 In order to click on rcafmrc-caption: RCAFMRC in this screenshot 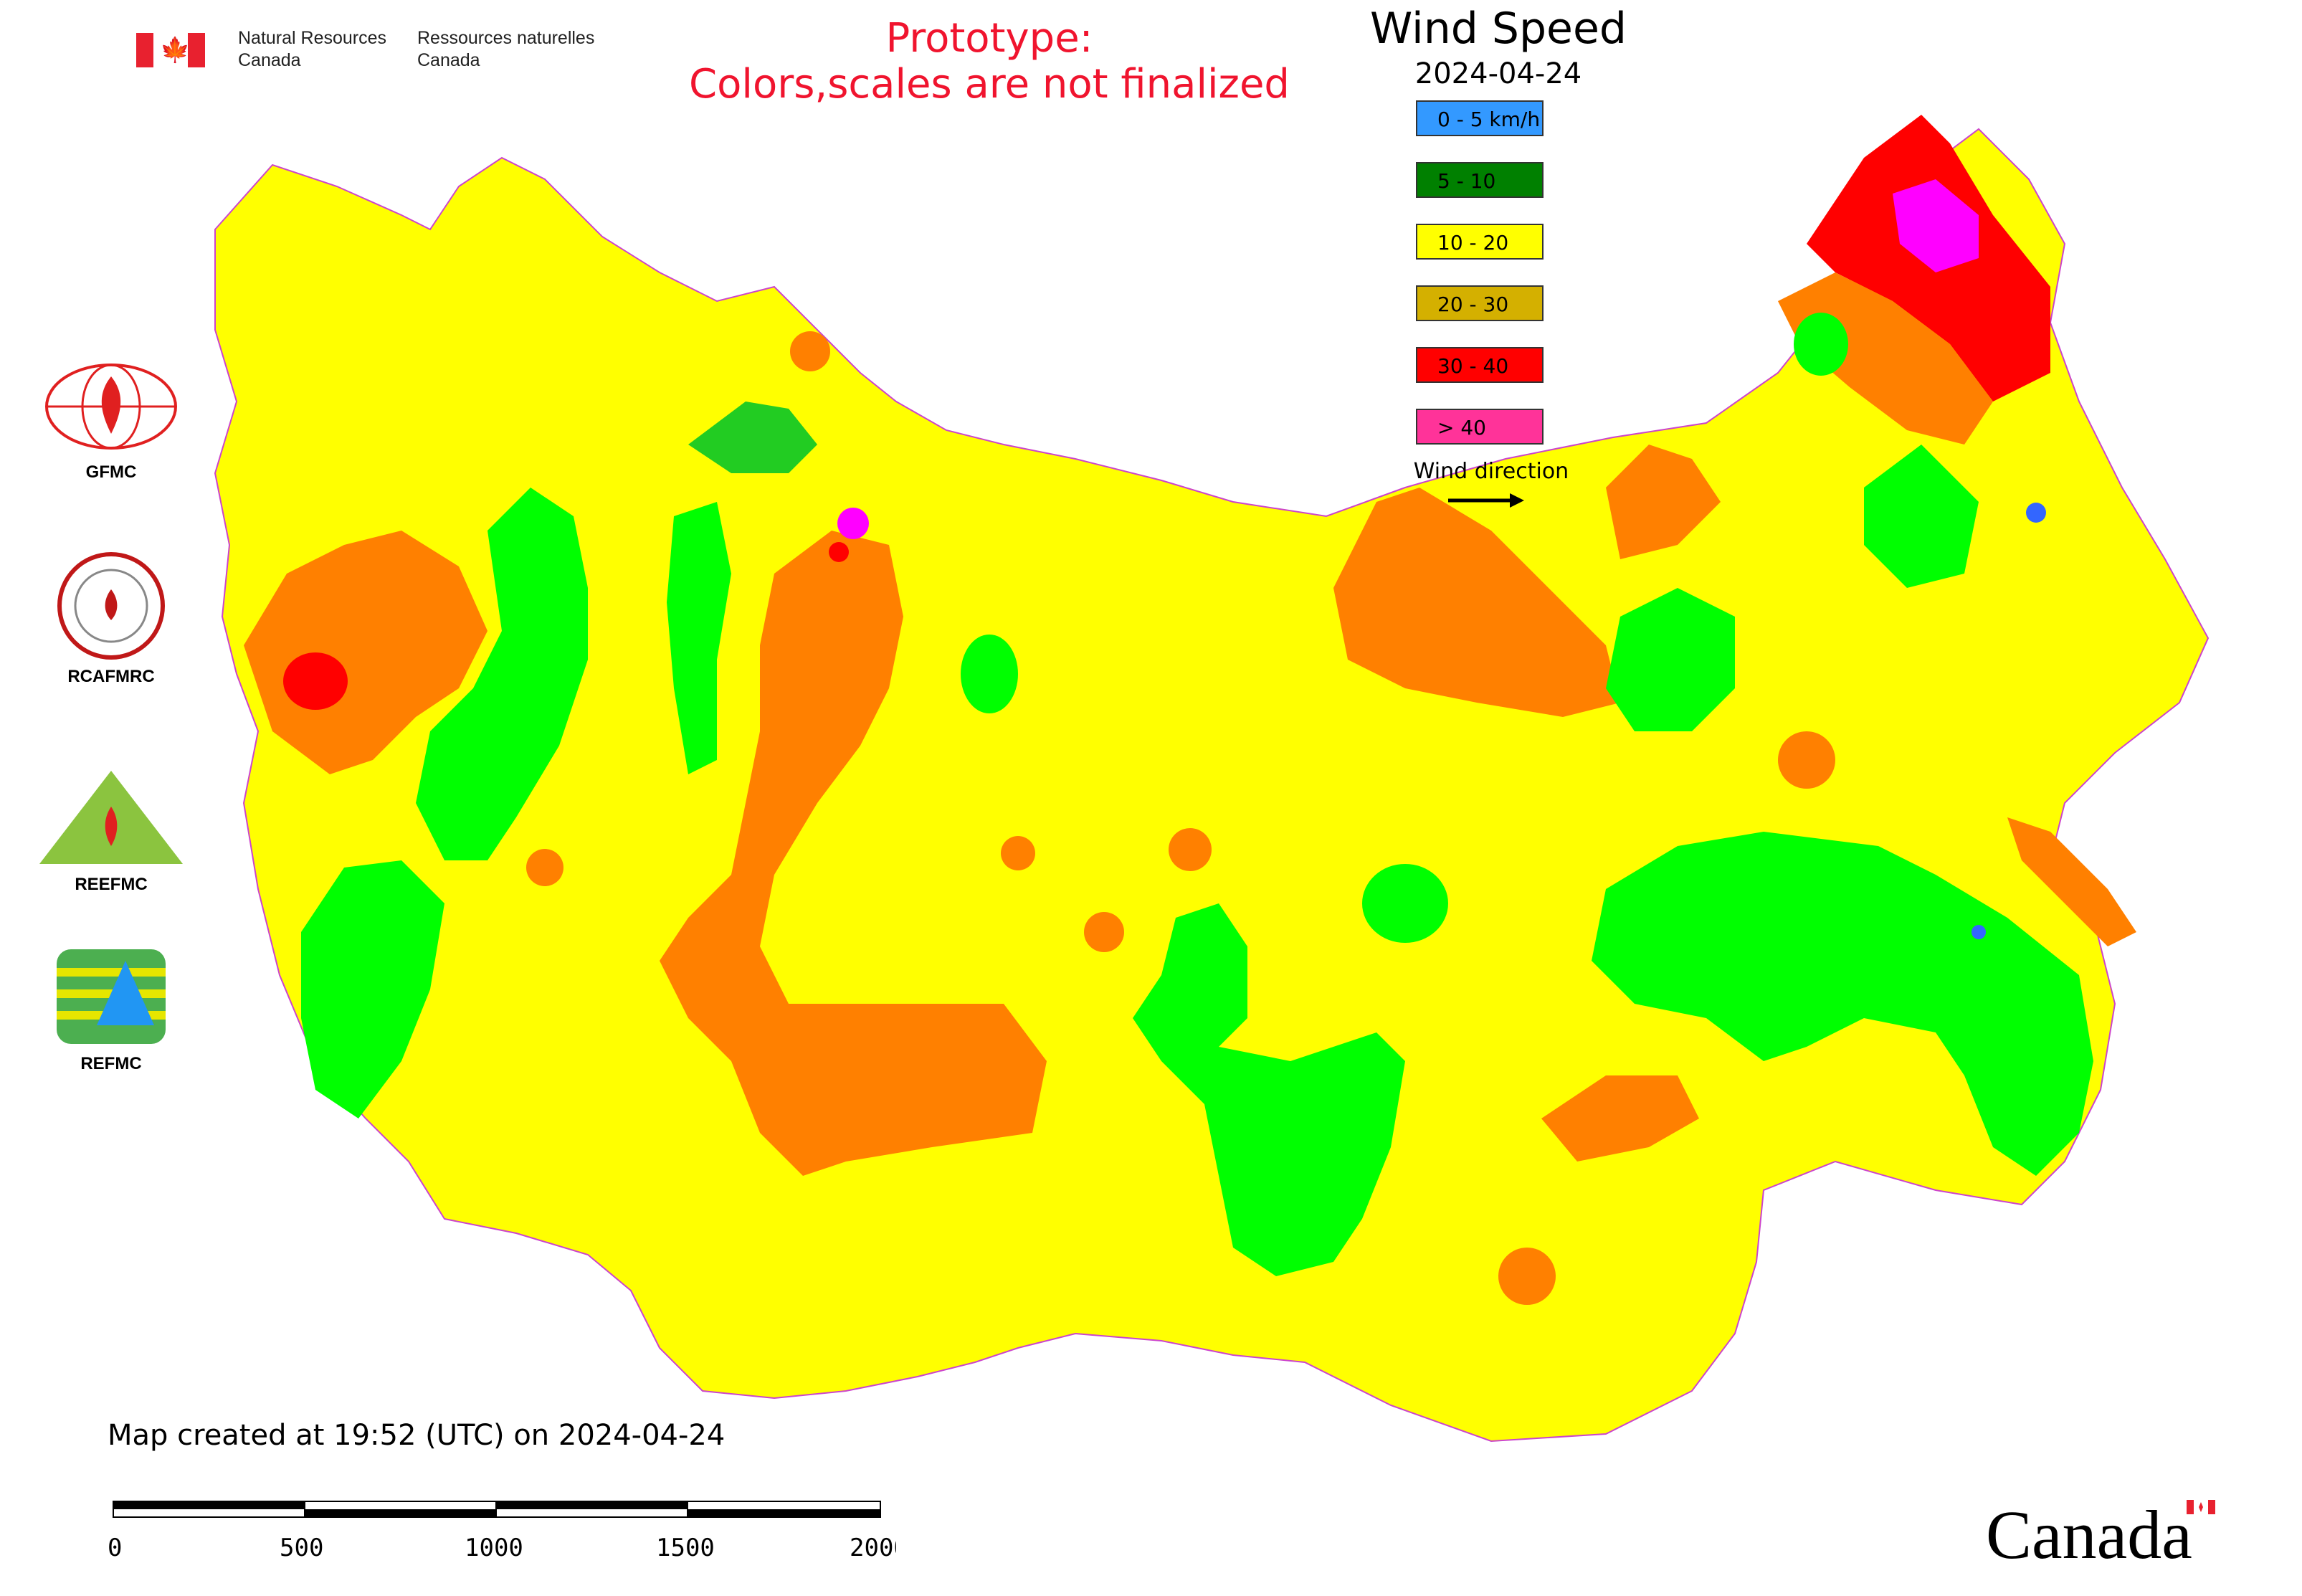, I will do `click(111, 676)`.